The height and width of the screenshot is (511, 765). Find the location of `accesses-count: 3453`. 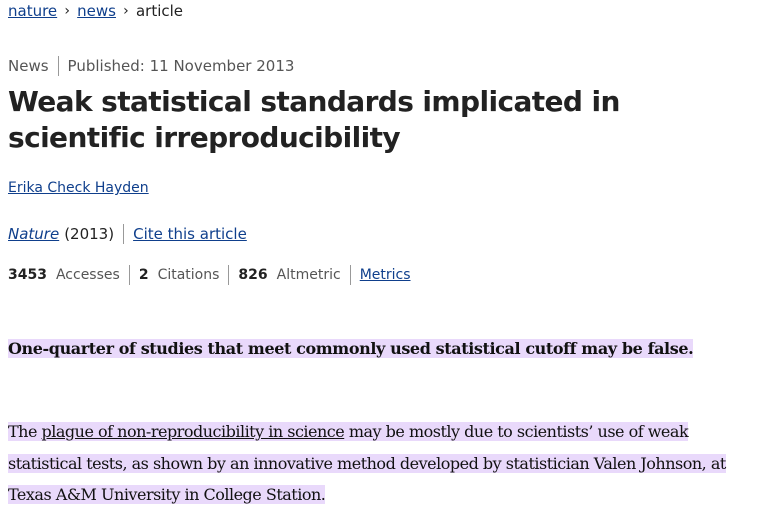

accesses-count: 3453 is located at coordinates (27, 275).